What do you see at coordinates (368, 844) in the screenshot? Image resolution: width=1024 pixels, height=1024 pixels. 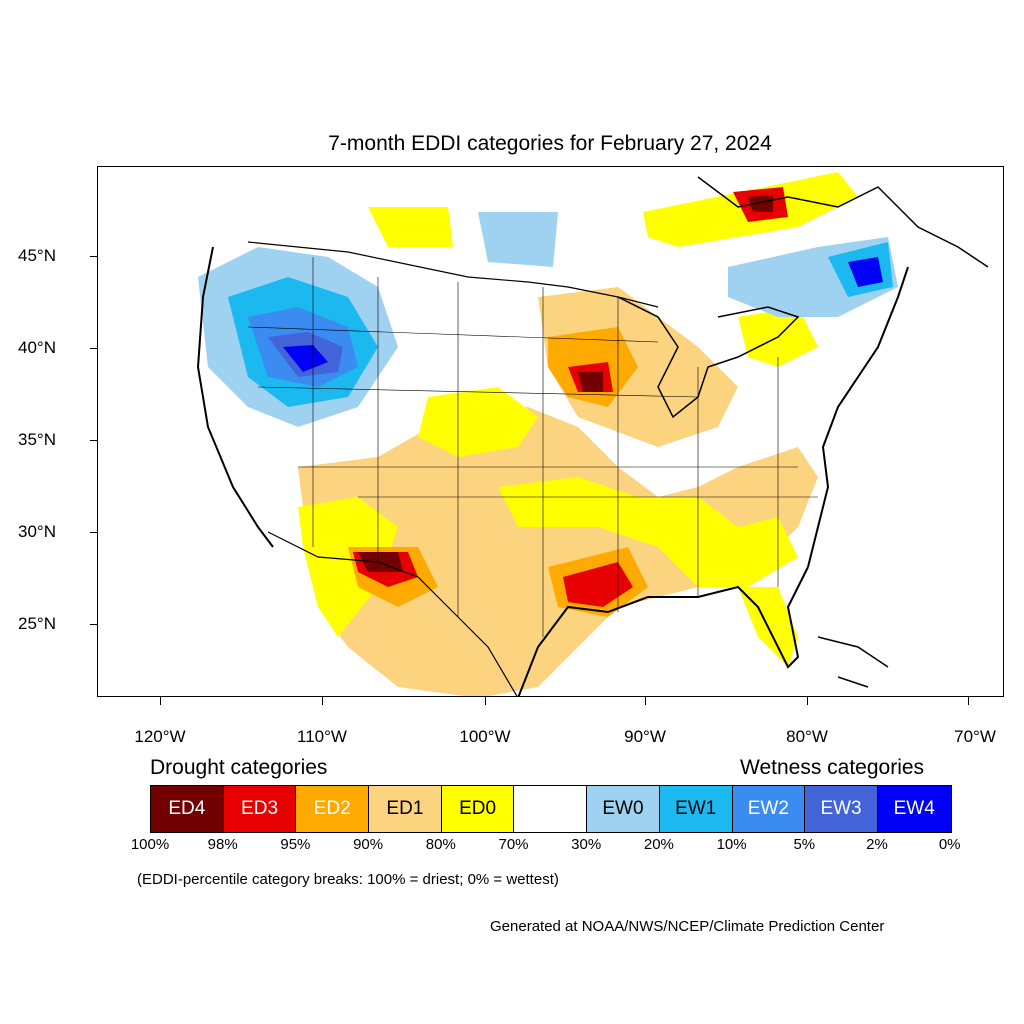 I see `percent-break-label: 90%` at bounding box center [368, 844].